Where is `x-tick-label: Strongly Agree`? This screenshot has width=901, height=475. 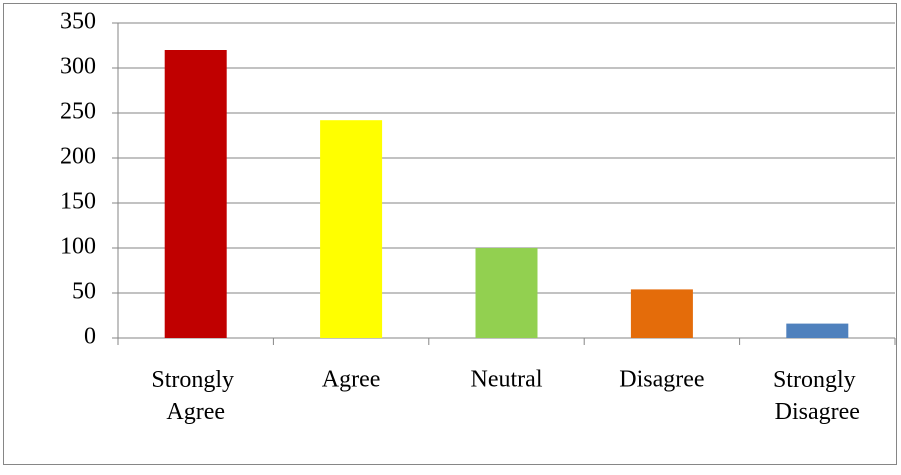 x-tick-label: Strongly Agree is located at coordinates (195, 396).